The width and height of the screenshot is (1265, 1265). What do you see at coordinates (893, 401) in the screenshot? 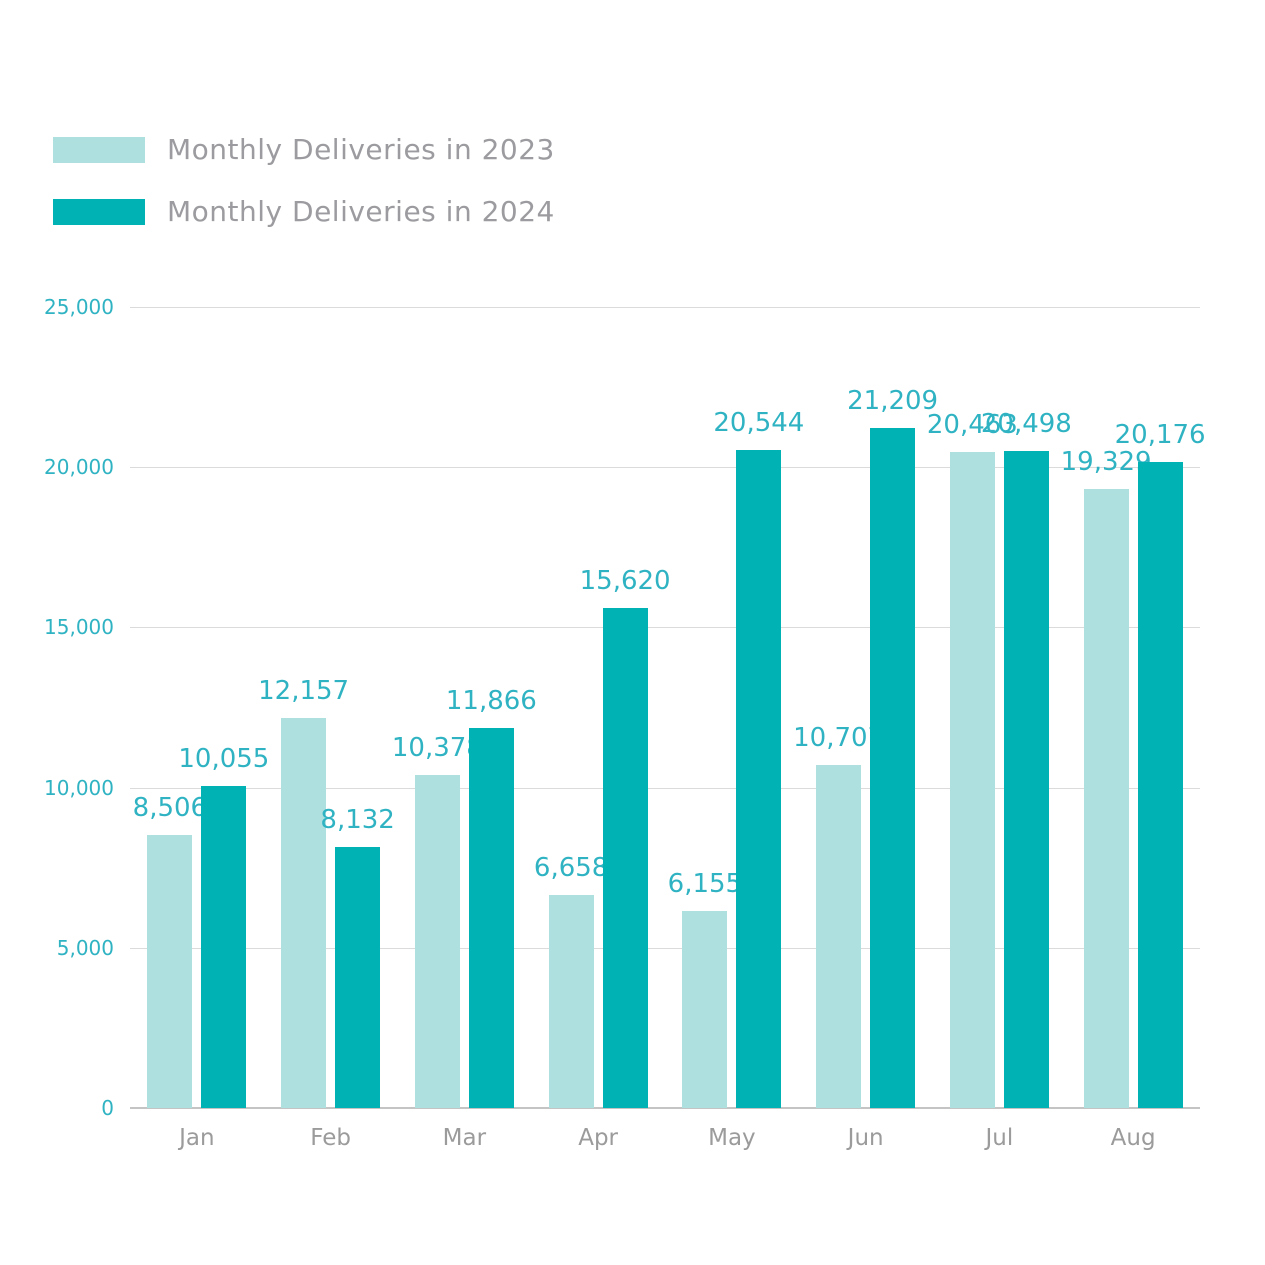
I see `bar-value-label: 21,209` at bounding box center [893, 401].